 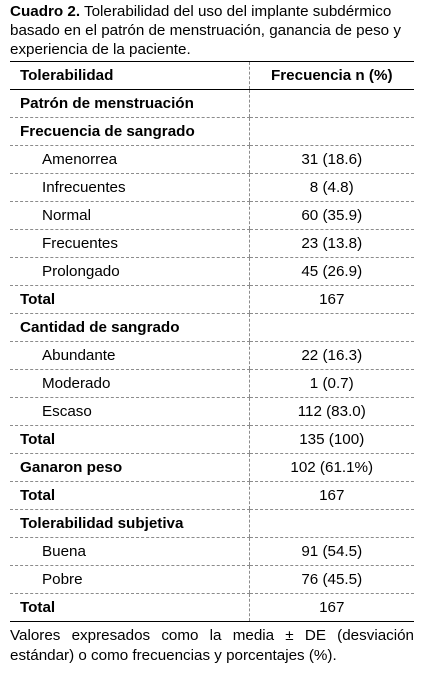 What do you see at coordinates (331, 467) in the screenshot?
I see `row-value: 102 (61.1%)` at bounding box center [331, 467].